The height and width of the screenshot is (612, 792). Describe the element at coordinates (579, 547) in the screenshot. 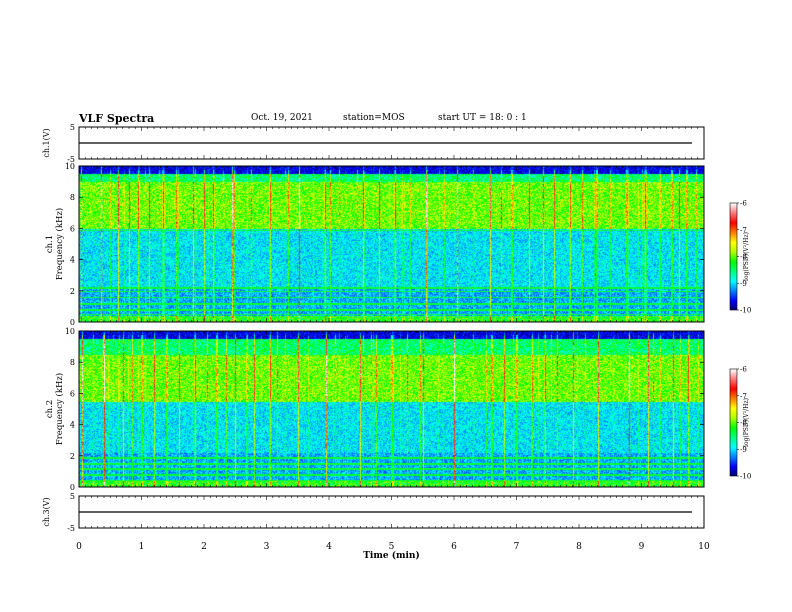

I see `x-tick-label: 8` at that location.